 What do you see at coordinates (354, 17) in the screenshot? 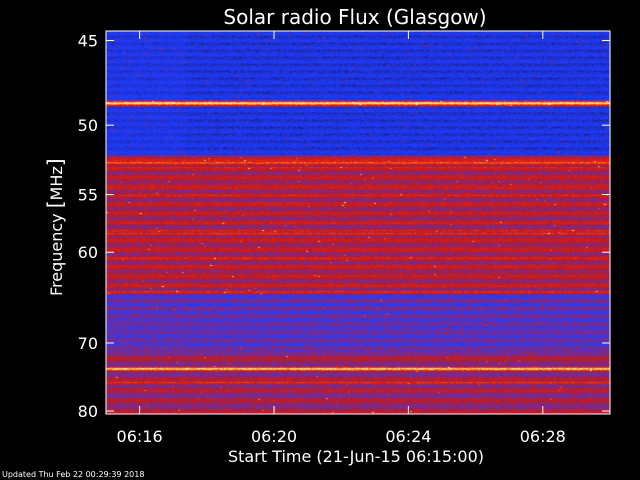
I see `chart-title: Solar radio Flux (Glasgow)` at bounding box center [354, 17].